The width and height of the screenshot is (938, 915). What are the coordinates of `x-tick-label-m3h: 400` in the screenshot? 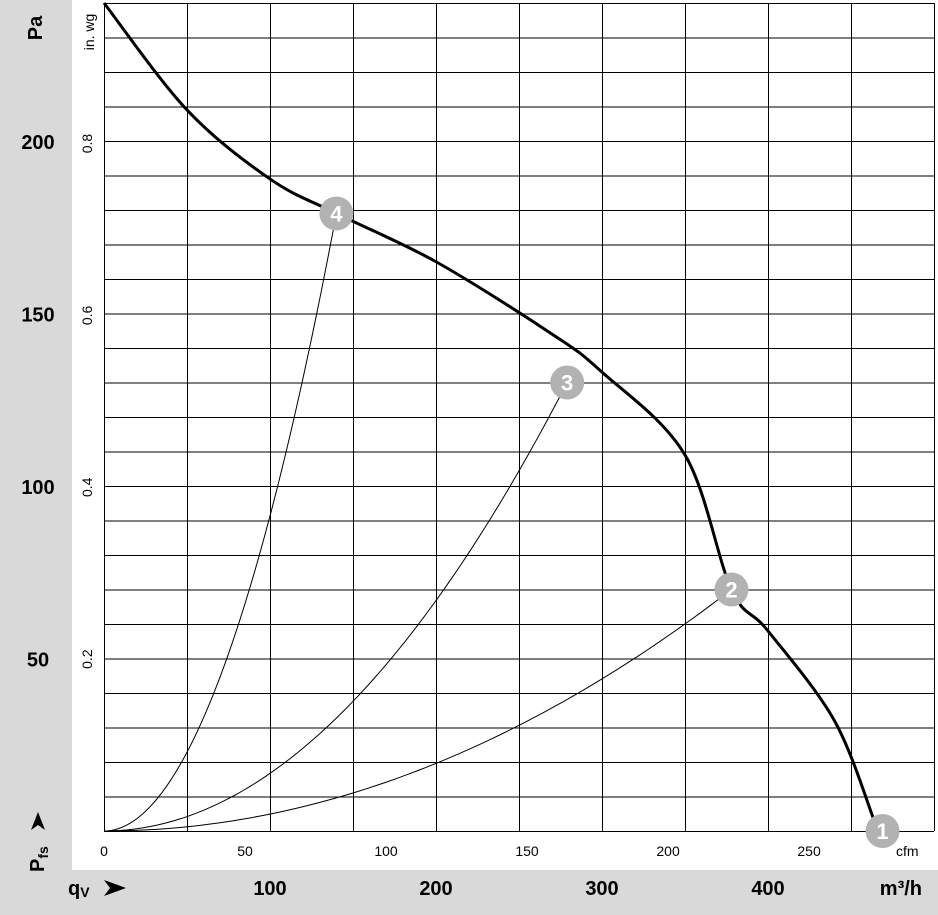 It's located at (767, 889).